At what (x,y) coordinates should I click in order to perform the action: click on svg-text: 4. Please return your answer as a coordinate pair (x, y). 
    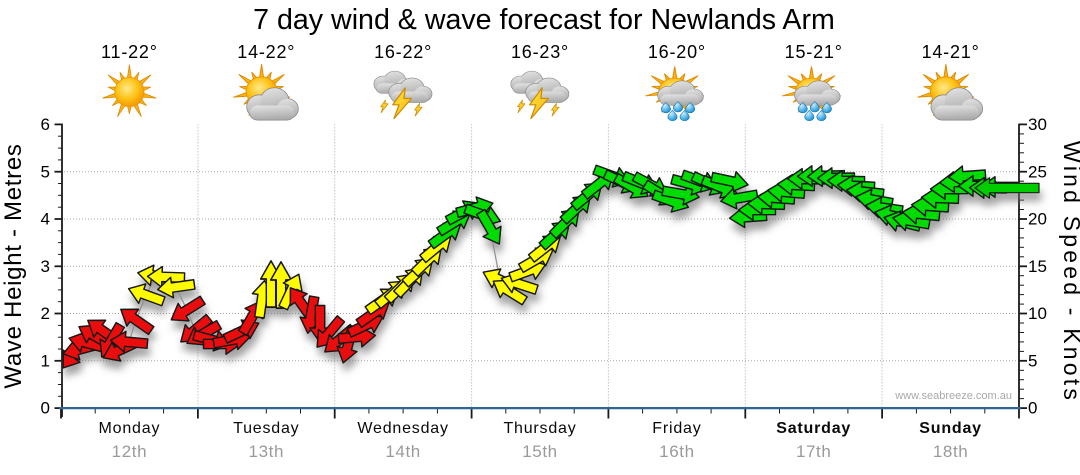
    Looking at the image, I should click on (45, 219).